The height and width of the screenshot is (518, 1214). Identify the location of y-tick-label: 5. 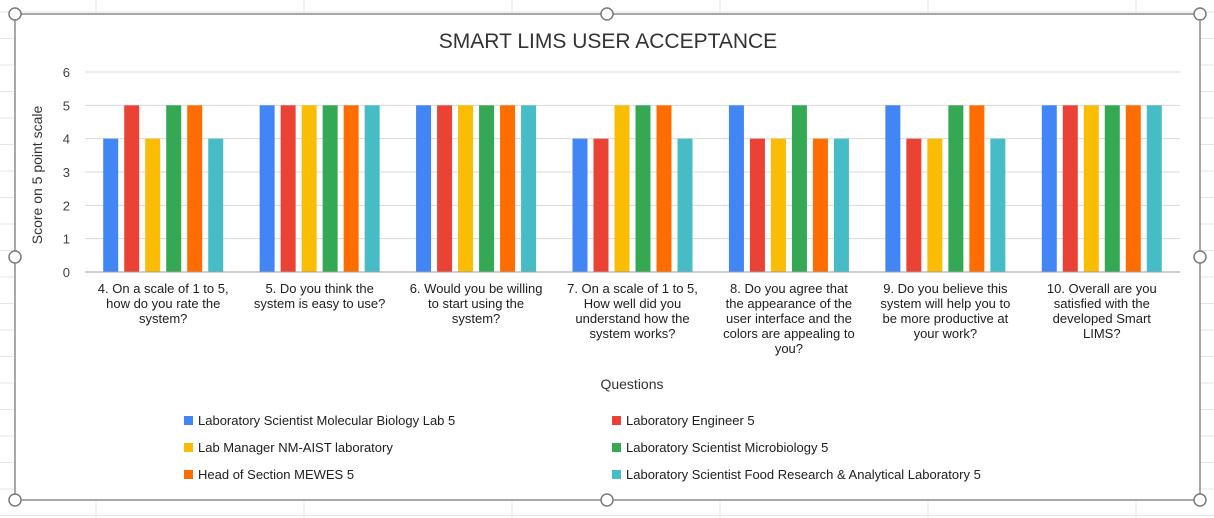
(66, 105).